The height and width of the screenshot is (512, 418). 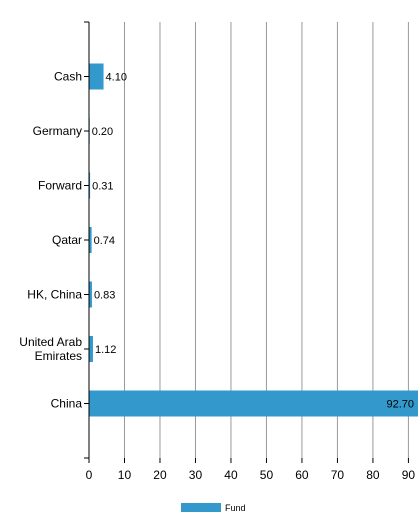 What do you see at coordinates (201, 507) in the screenshot?
I see `legend-swatch-fund` at bounding box center [201, 507].